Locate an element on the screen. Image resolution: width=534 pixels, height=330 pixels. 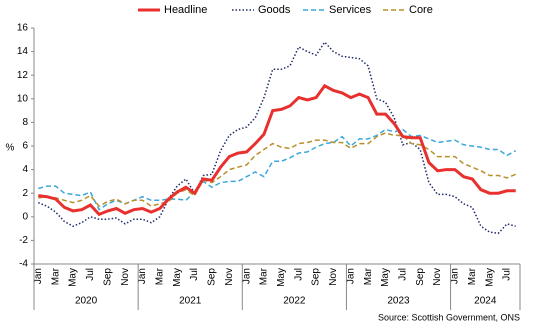
y-tick-label: 8 is located at coordinates (25, 122).